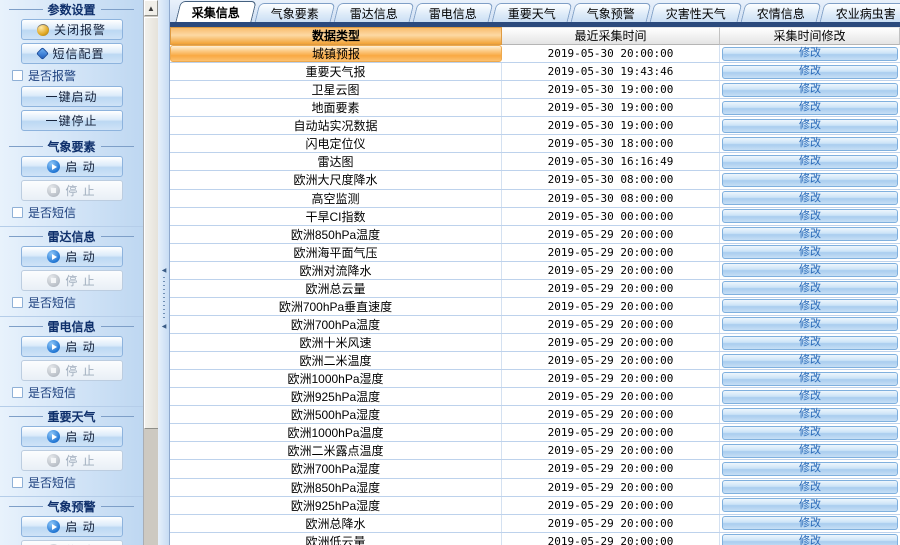  Describe the element at coordinates (151, 223) in the screenshot. I see `scrollbar-thumb` at that location.